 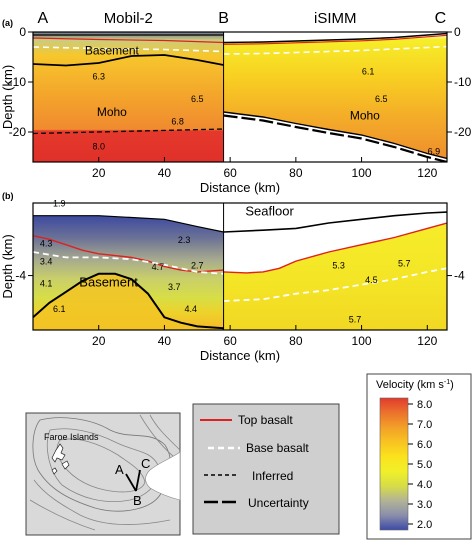 I want to click on location-map: Faroe Islands A C B, so click(x=103, y=474).